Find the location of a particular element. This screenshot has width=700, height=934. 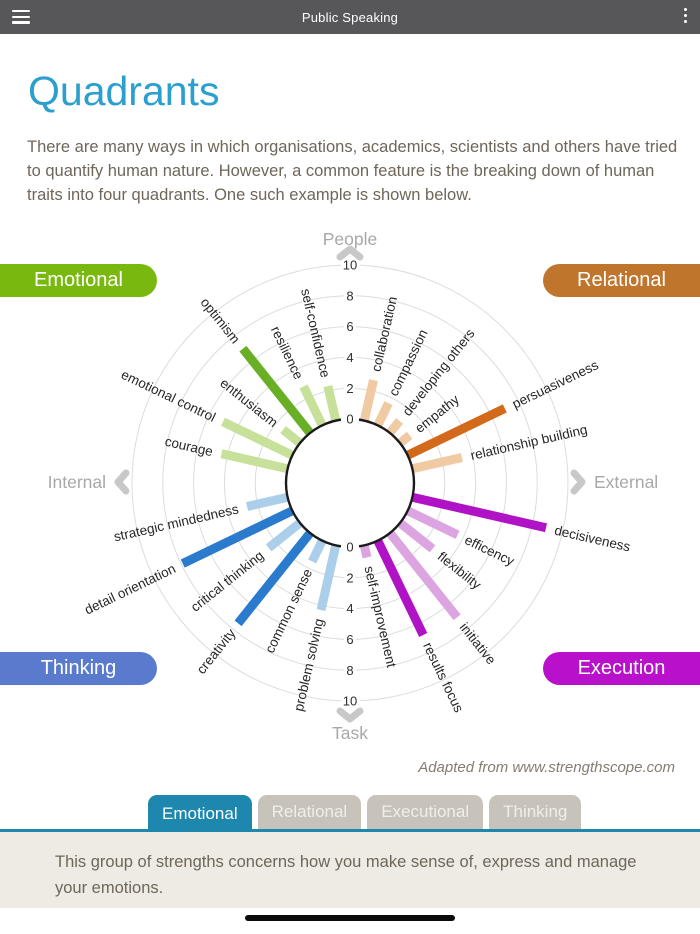

tab-emotional: Emotional is located at coordinates (200, 813).